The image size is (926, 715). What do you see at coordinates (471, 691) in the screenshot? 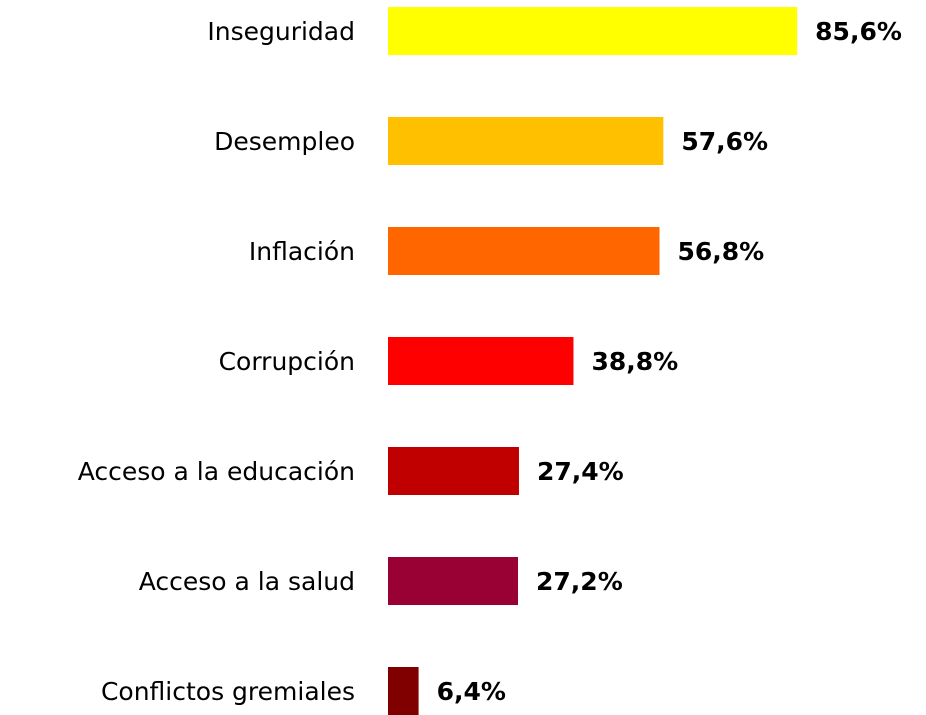
I see `value-label: 6,4%` at bounding box center [471, 691].